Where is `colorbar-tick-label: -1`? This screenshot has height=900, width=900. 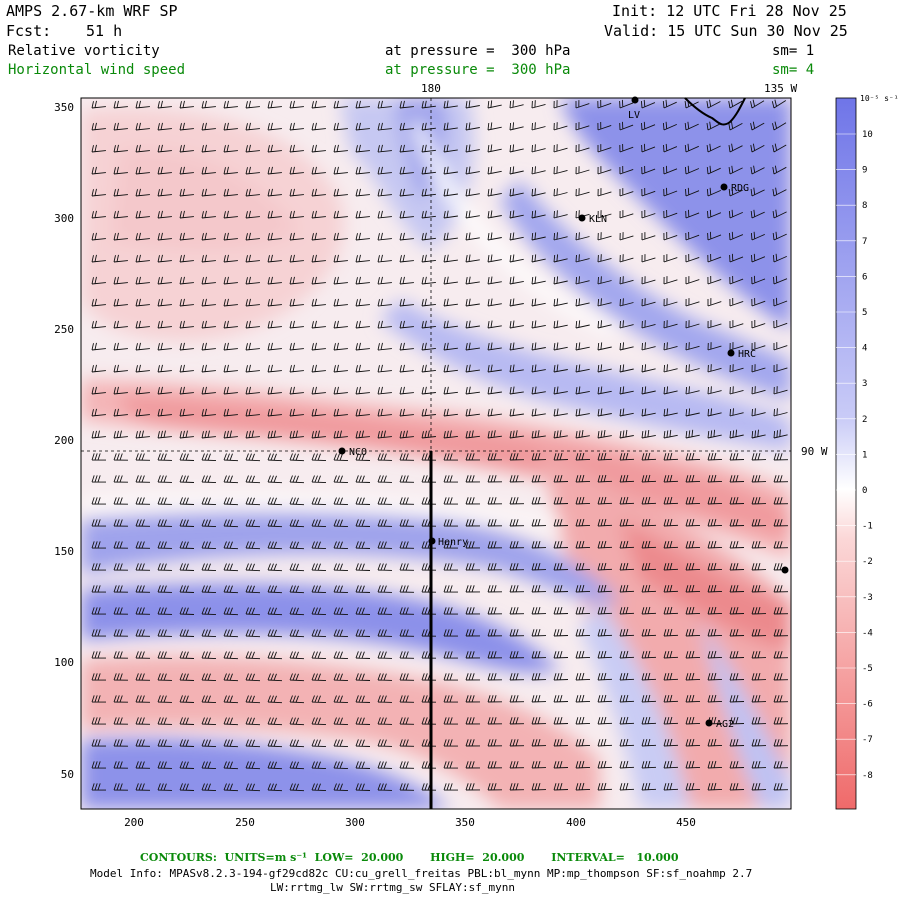 colorbar-tick-label: -1 is located at coordinates (867, 527).